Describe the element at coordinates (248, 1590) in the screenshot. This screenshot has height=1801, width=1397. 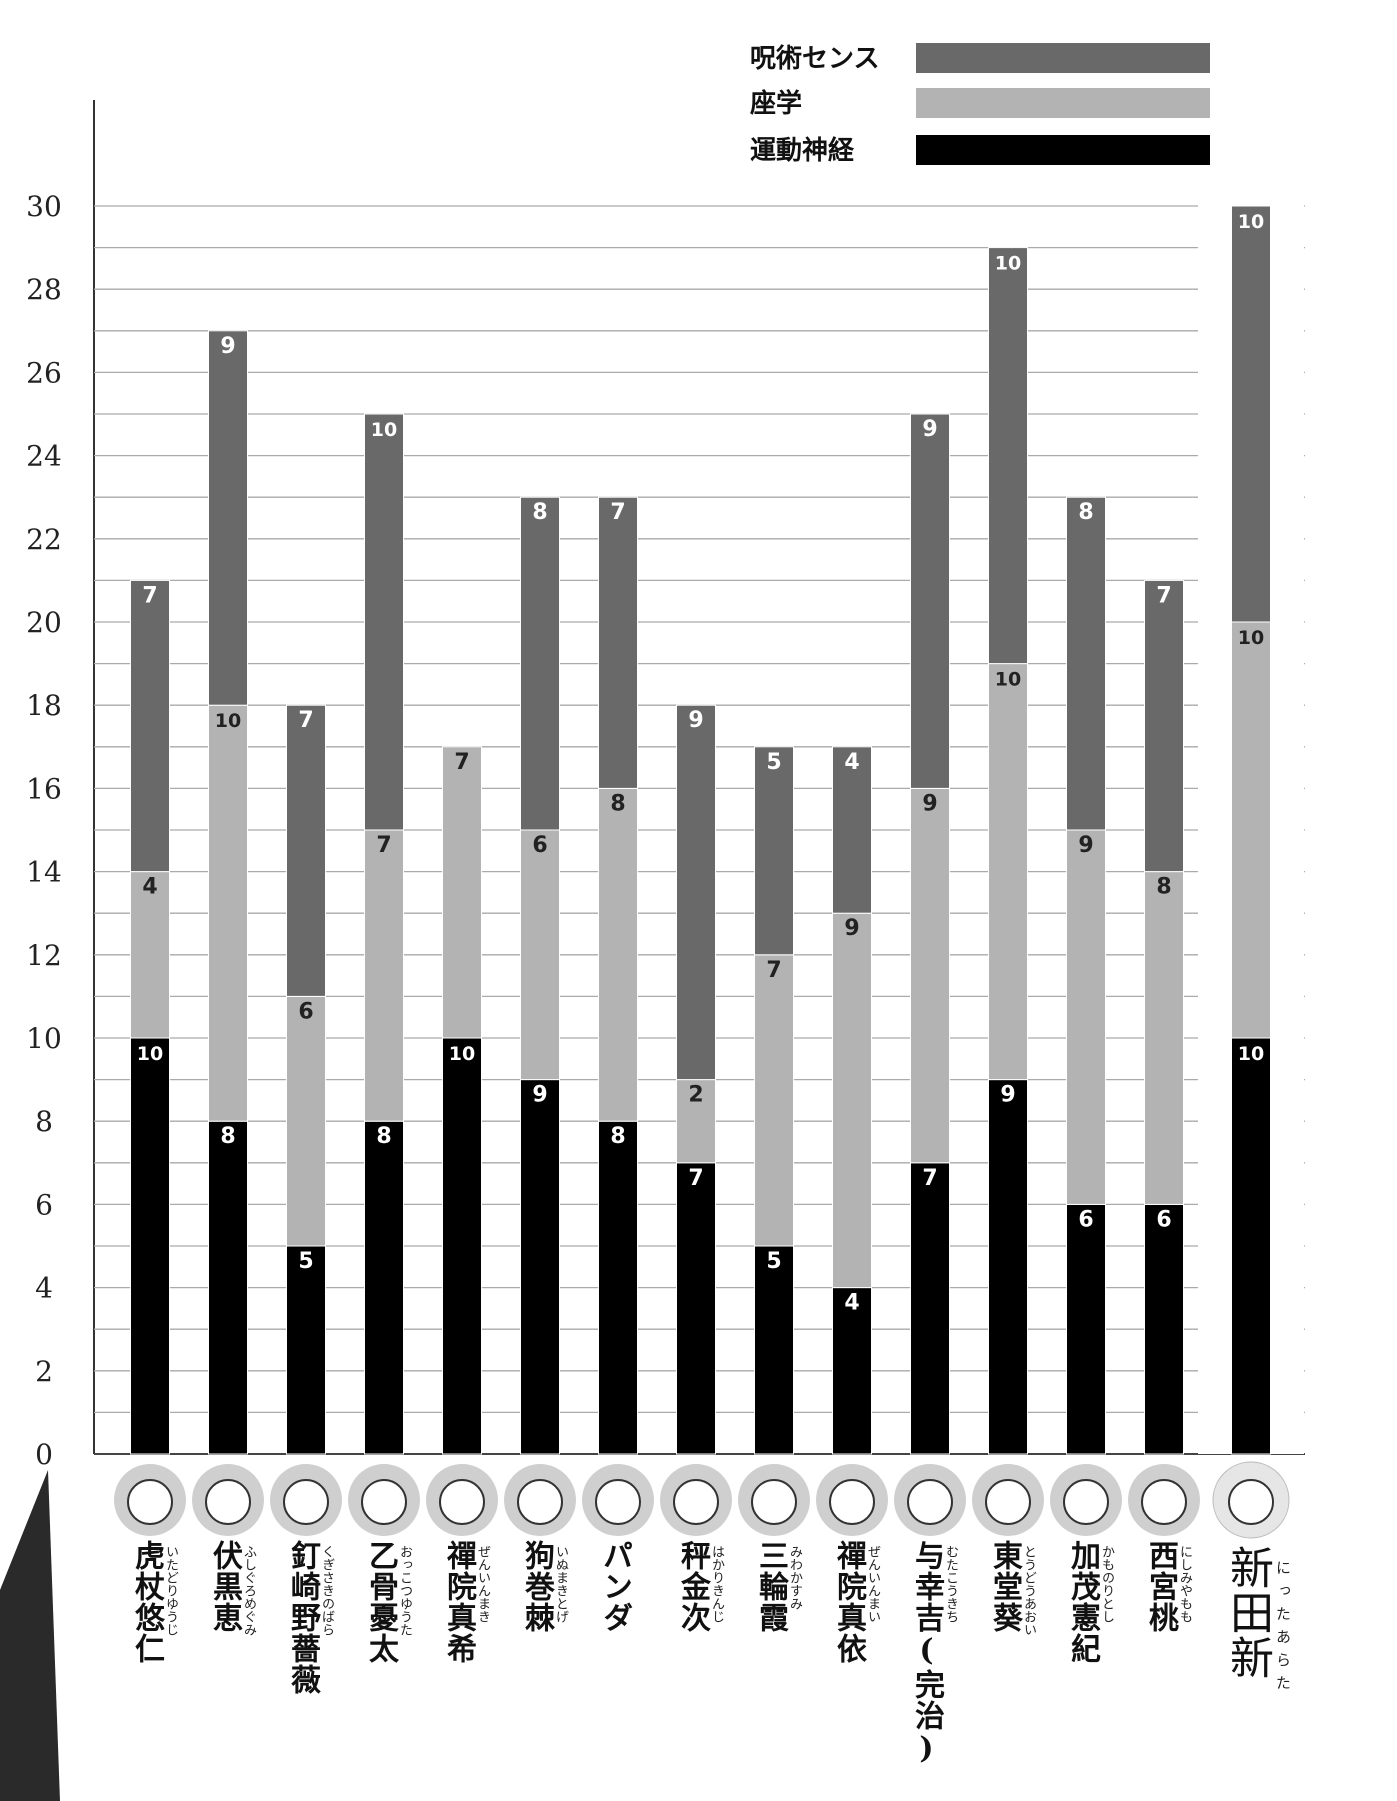
I see `category-reading: ふしぐろめぐみ` at that location.